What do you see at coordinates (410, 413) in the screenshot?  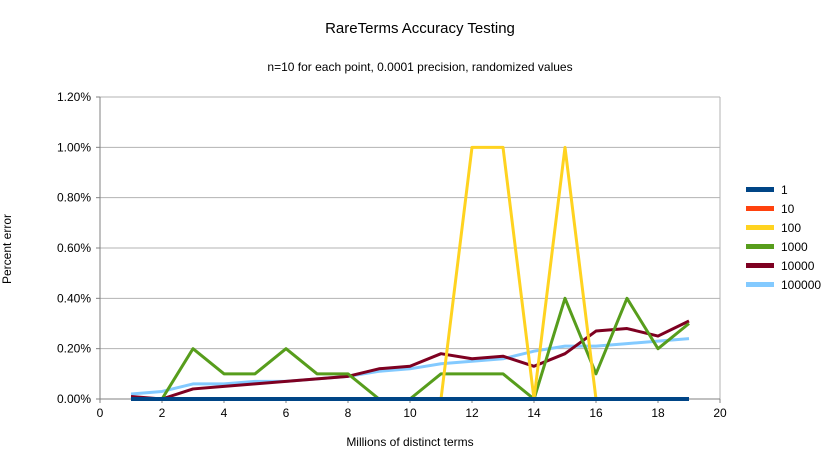 I see `x-tick-label: 10` at bounding box center [410, 413].